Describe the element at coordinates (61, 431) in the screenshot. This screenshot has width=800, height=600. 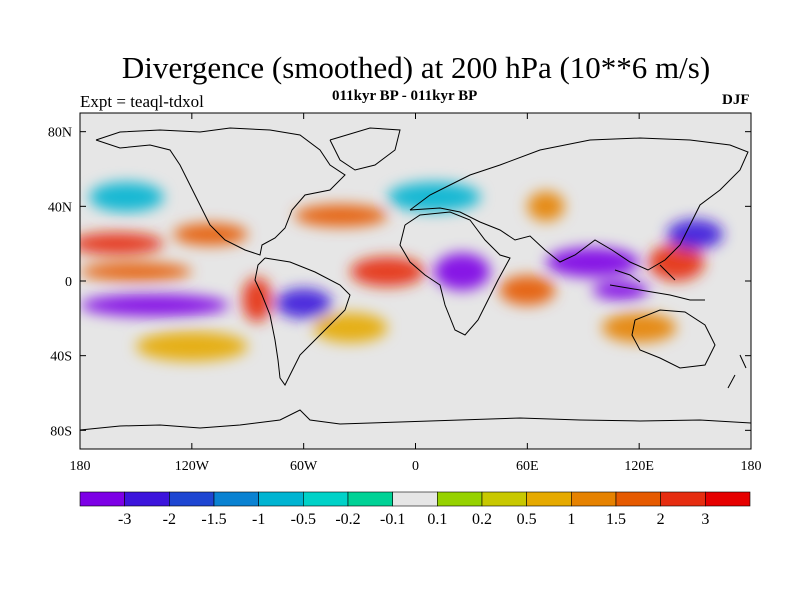
I see `y-tick-label: 80S` at that location.